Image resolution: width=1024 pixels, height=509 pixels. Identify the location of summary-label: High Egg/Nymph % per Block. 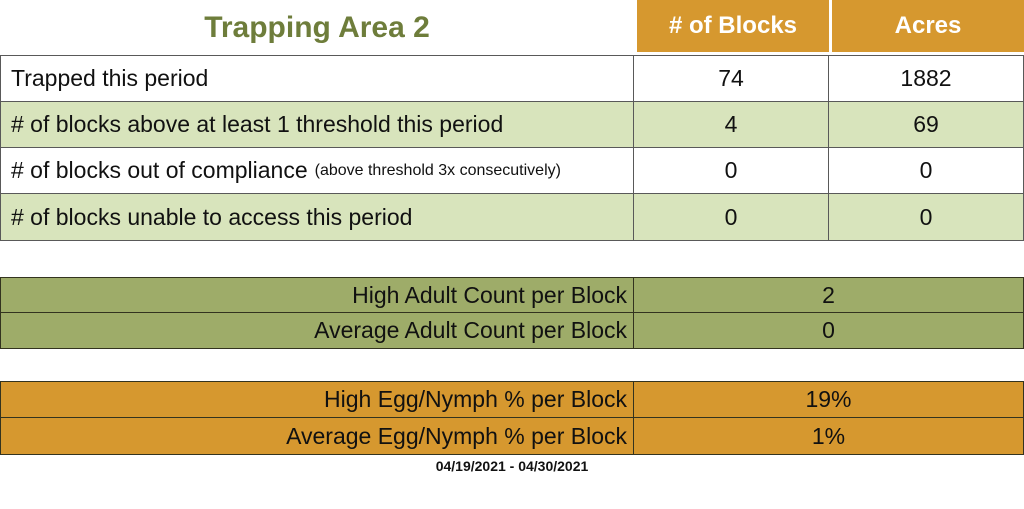
(317, 399).